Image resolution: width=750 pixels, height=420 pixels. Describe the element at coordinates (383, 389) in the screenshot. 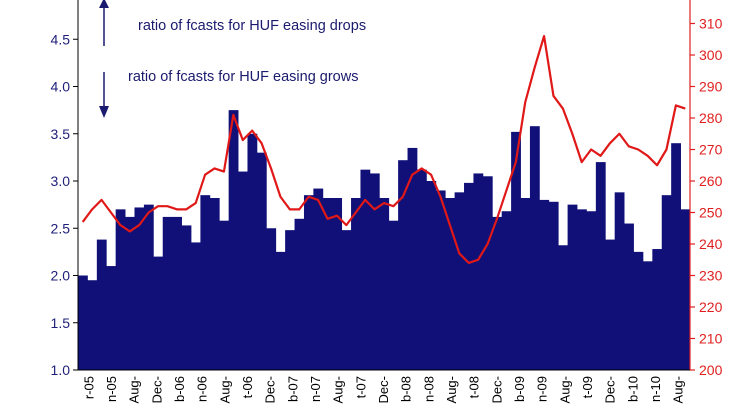

I see `x-tick-label-13: Dec-` at that location.